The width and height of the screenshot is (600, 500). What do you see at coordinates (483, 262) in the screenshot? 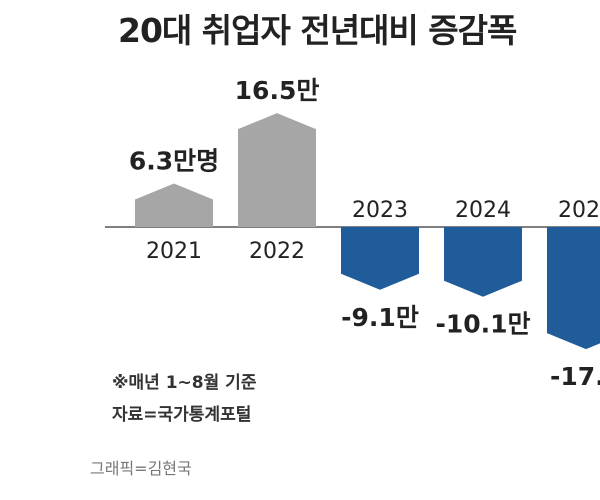
I see `bar-2024` at bounding box center [483, 262].